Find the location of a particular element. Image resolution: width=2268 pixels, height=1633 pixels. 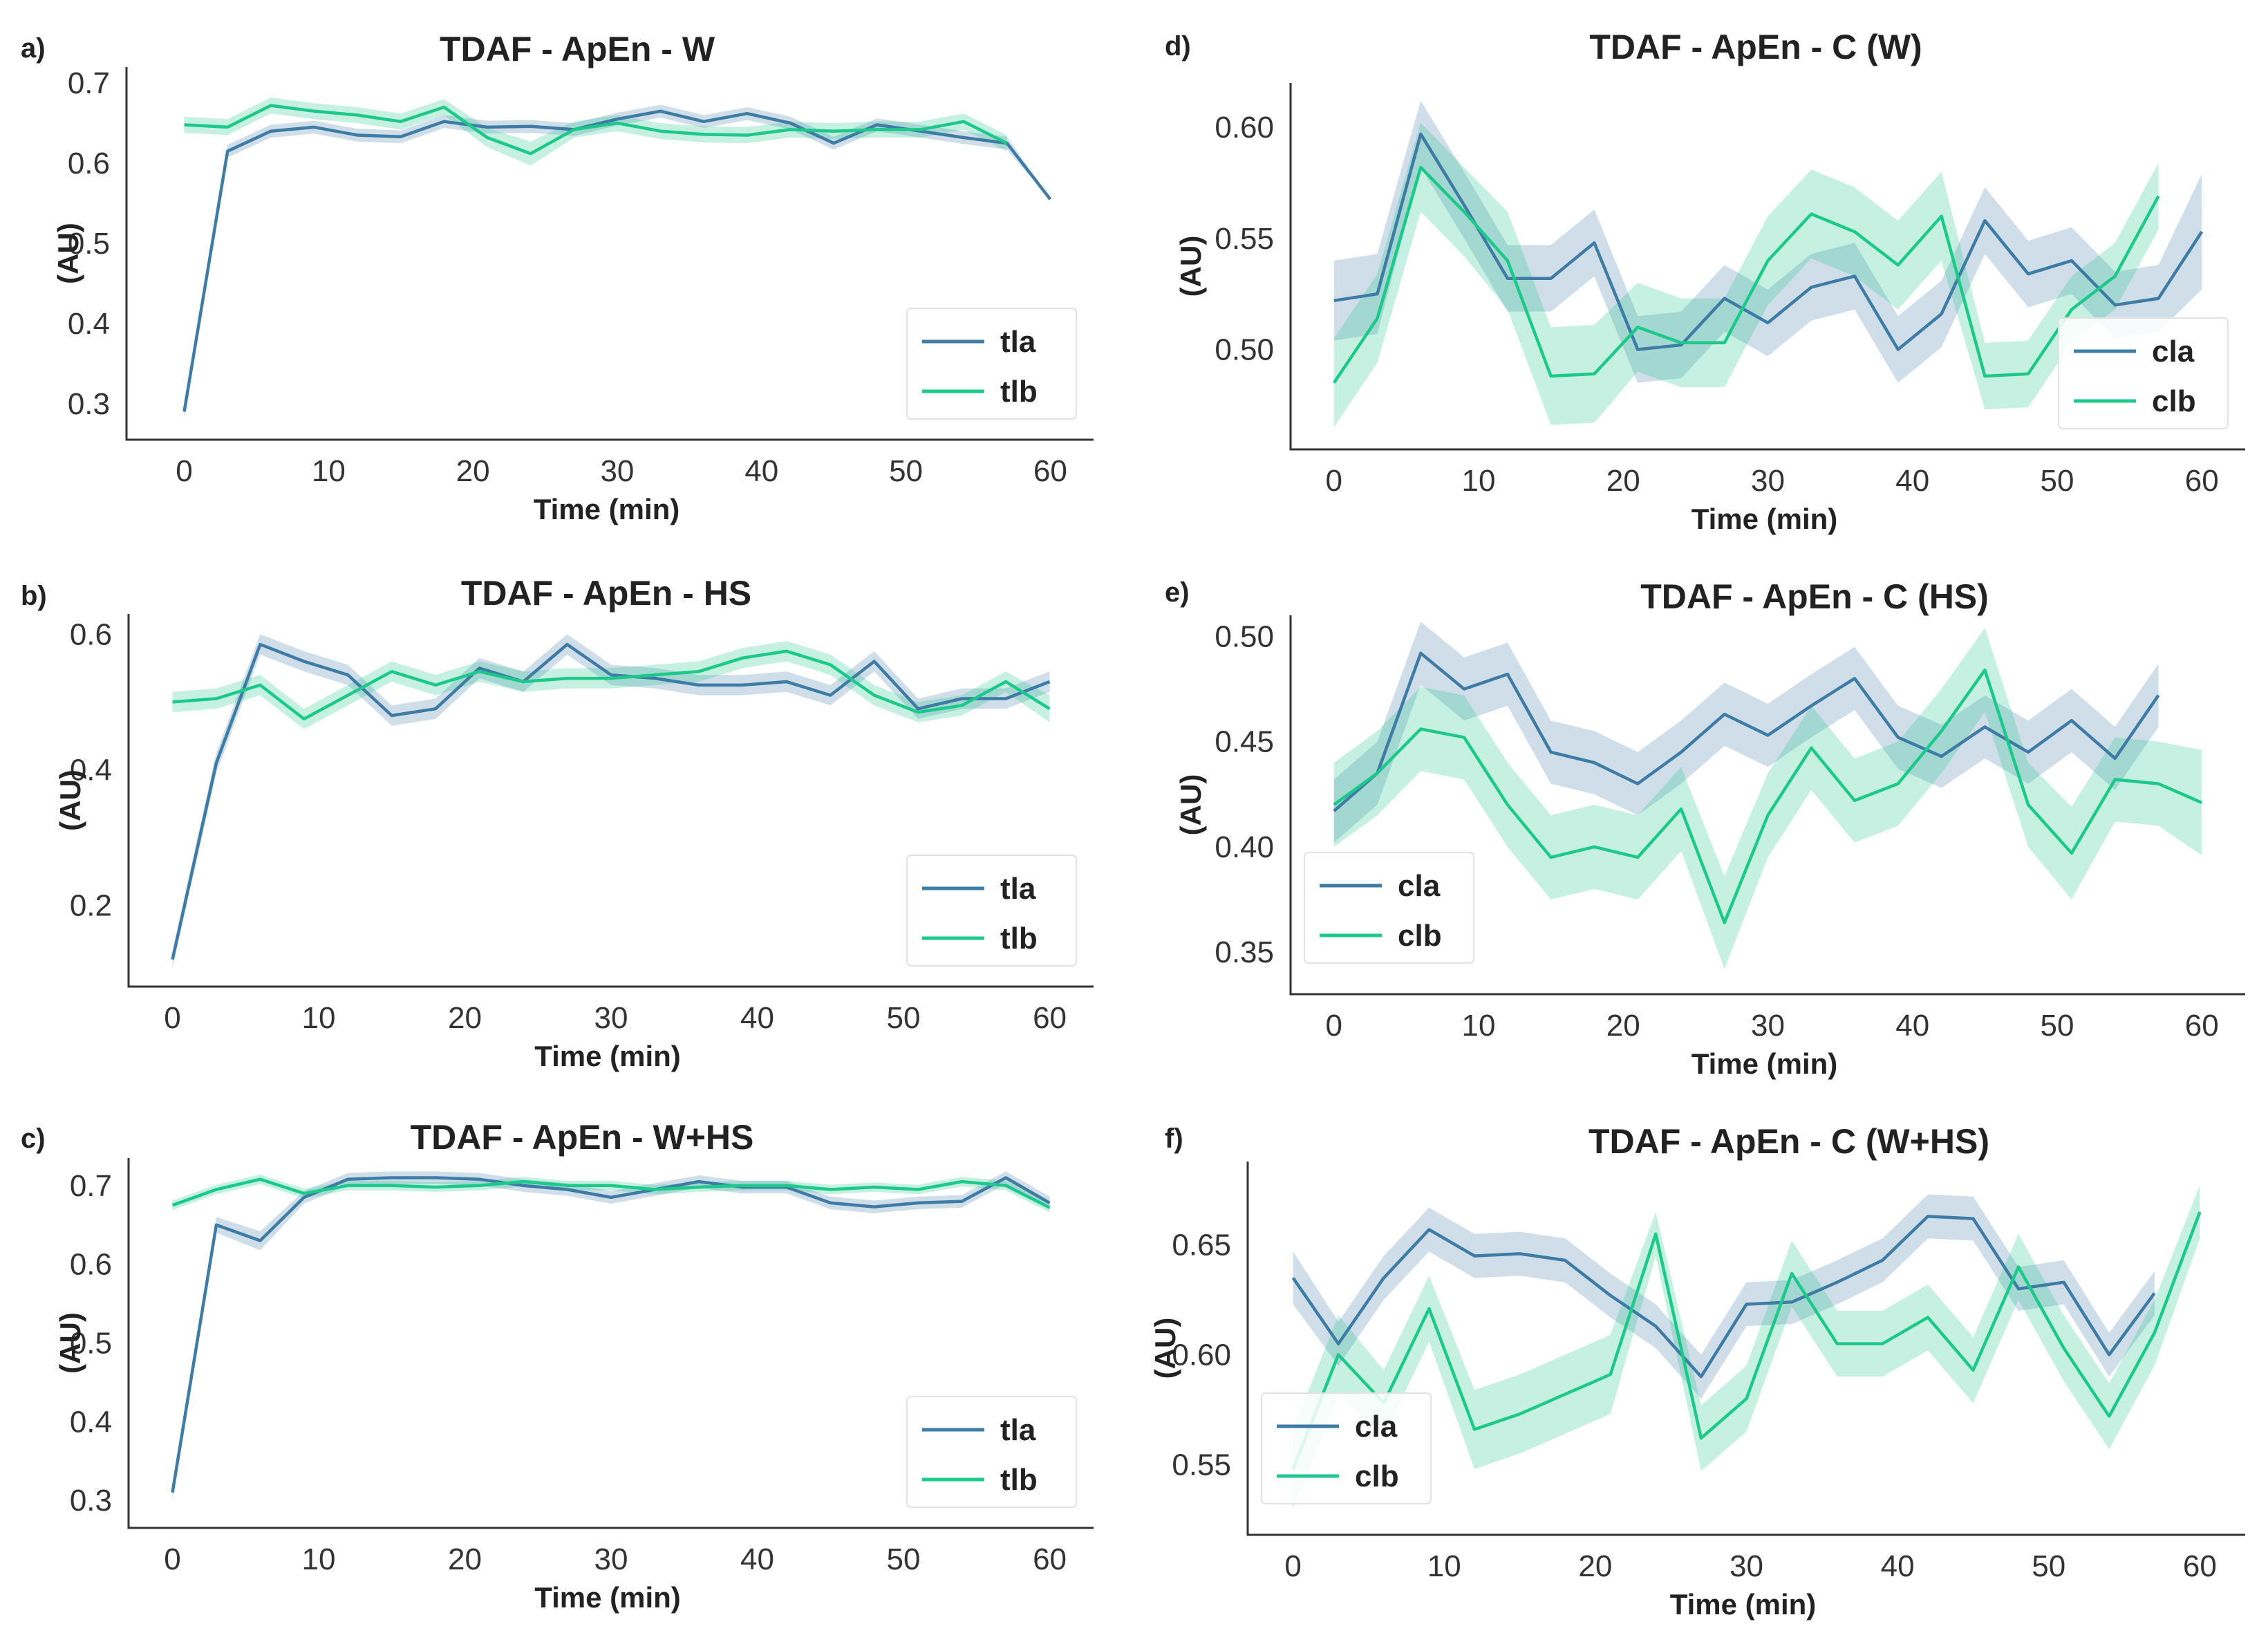

panel-c-ytick-label: 0.6 is located at coordinates (91, 1265).